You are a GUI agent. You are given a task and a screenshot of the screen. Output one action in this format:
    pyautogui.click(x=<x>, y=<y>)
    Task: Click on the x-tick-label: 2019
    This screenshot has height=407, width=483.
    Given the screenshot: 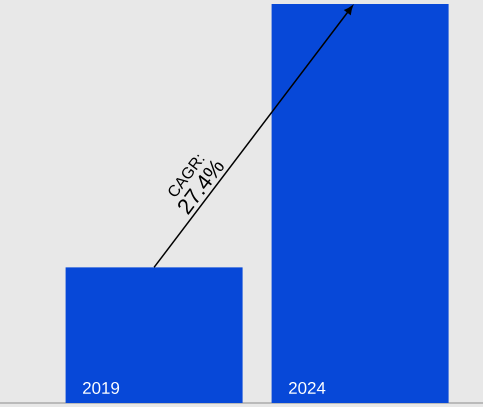 What is the action you would take?
    pyautogui.click(x=101, y=388)
    